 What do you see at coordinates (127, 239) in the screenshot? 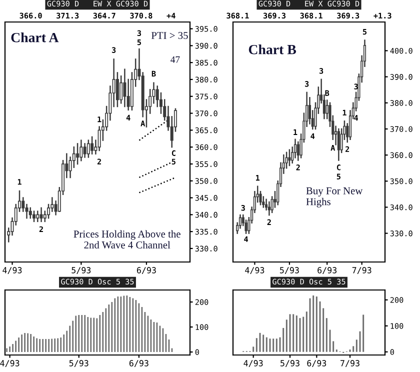
I see `annotation: Prices Holding Above the 2nd Wave 4 Channel` at bounding box center [127, 239].